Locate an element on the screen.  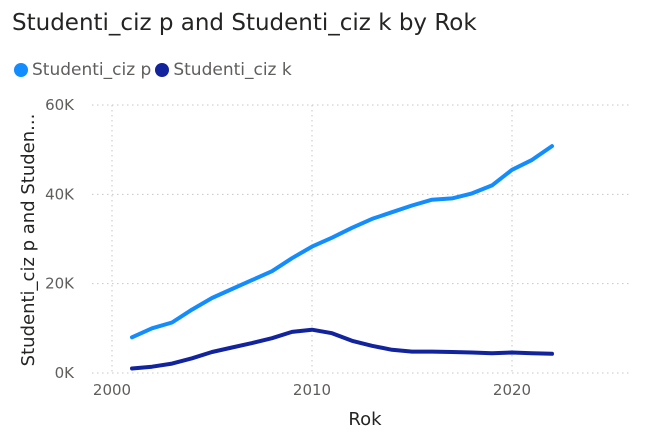
x-axis-title: Rok is located at coordinates (365, 419).